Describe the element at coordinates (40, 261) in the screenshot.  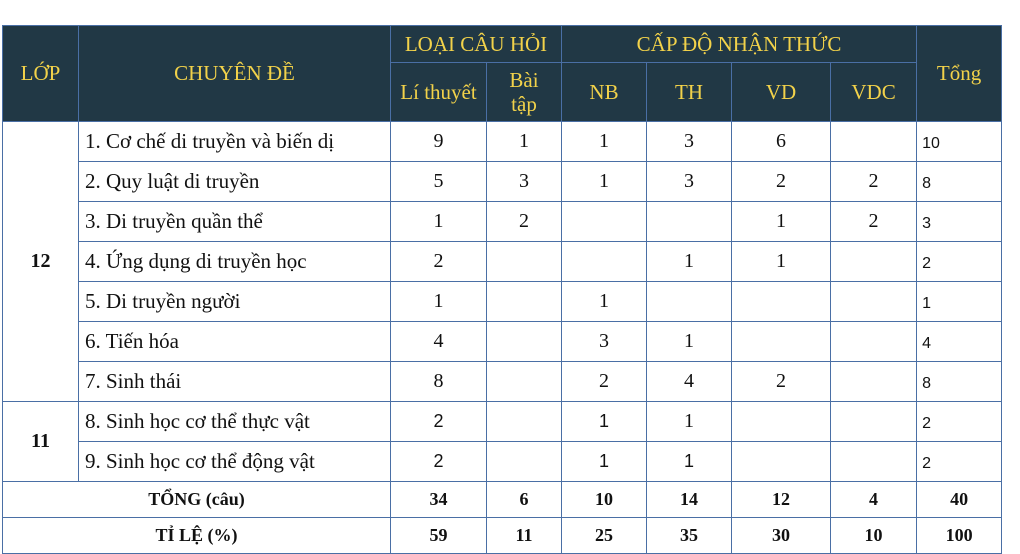
I see `grade-cell: 12` at that location.